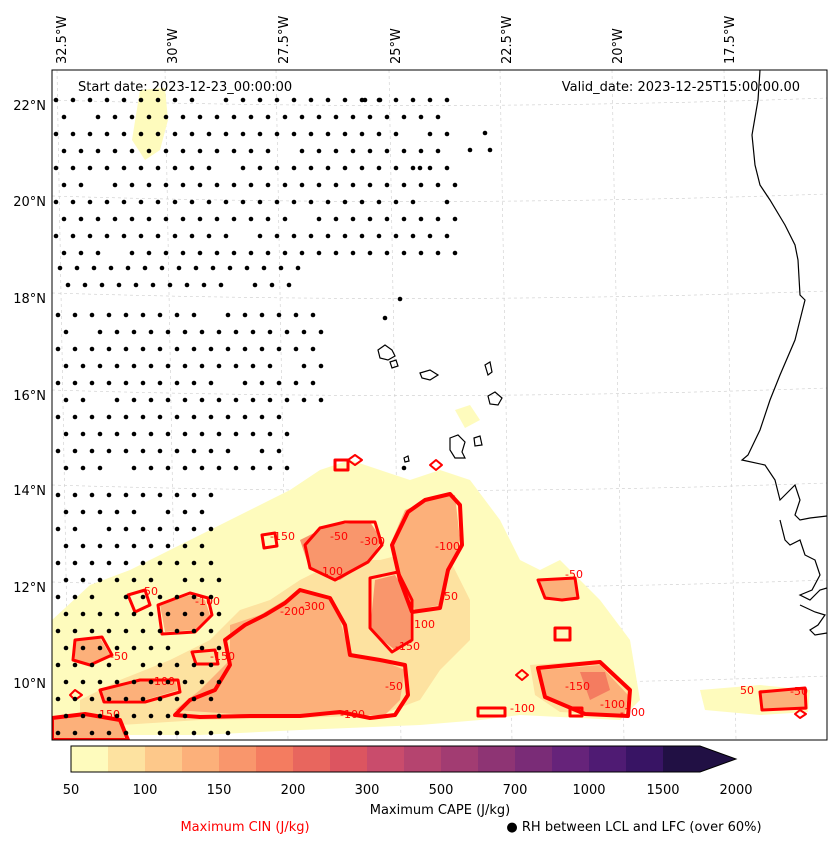 This screenshot has width=837, height=845. Describe the element at coordinates (140, 691) in the screenshot. I see `cin-contour` at that location.